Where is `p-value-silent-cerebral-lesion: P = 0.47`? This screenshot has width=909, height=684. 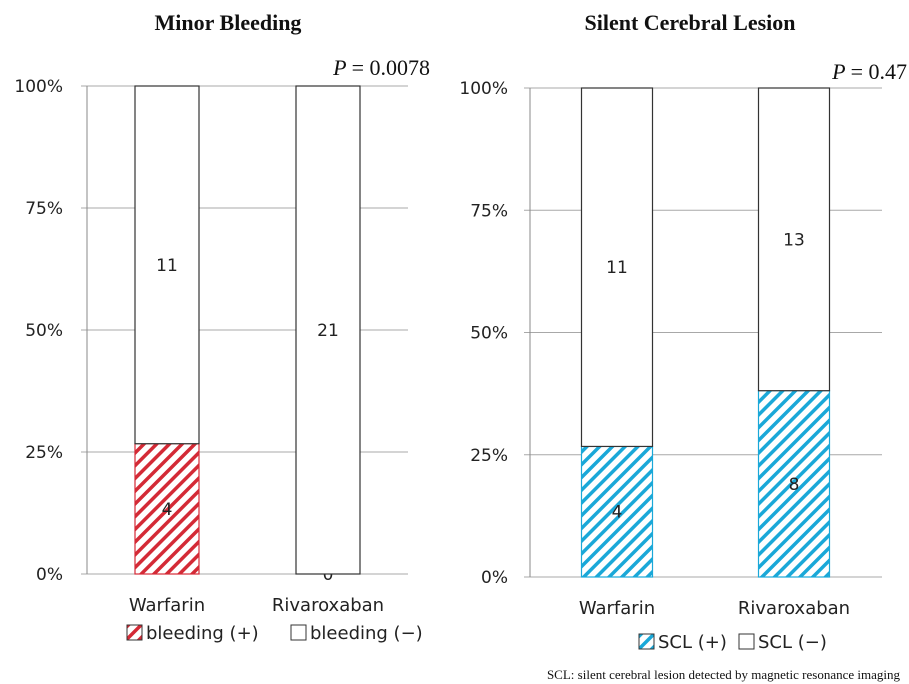 p-value-silent-cerebral-lesion: P = 0.47 is located at coordinates (869, 71).